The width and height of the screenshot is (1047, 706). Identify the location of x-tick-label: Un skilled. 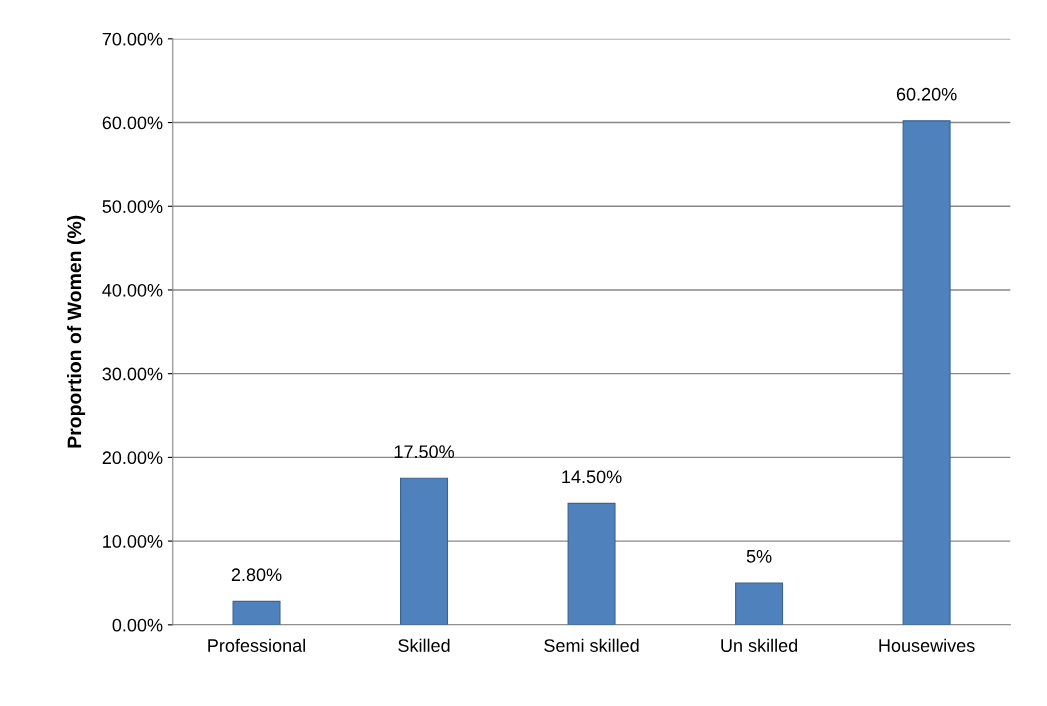
(759, 645).